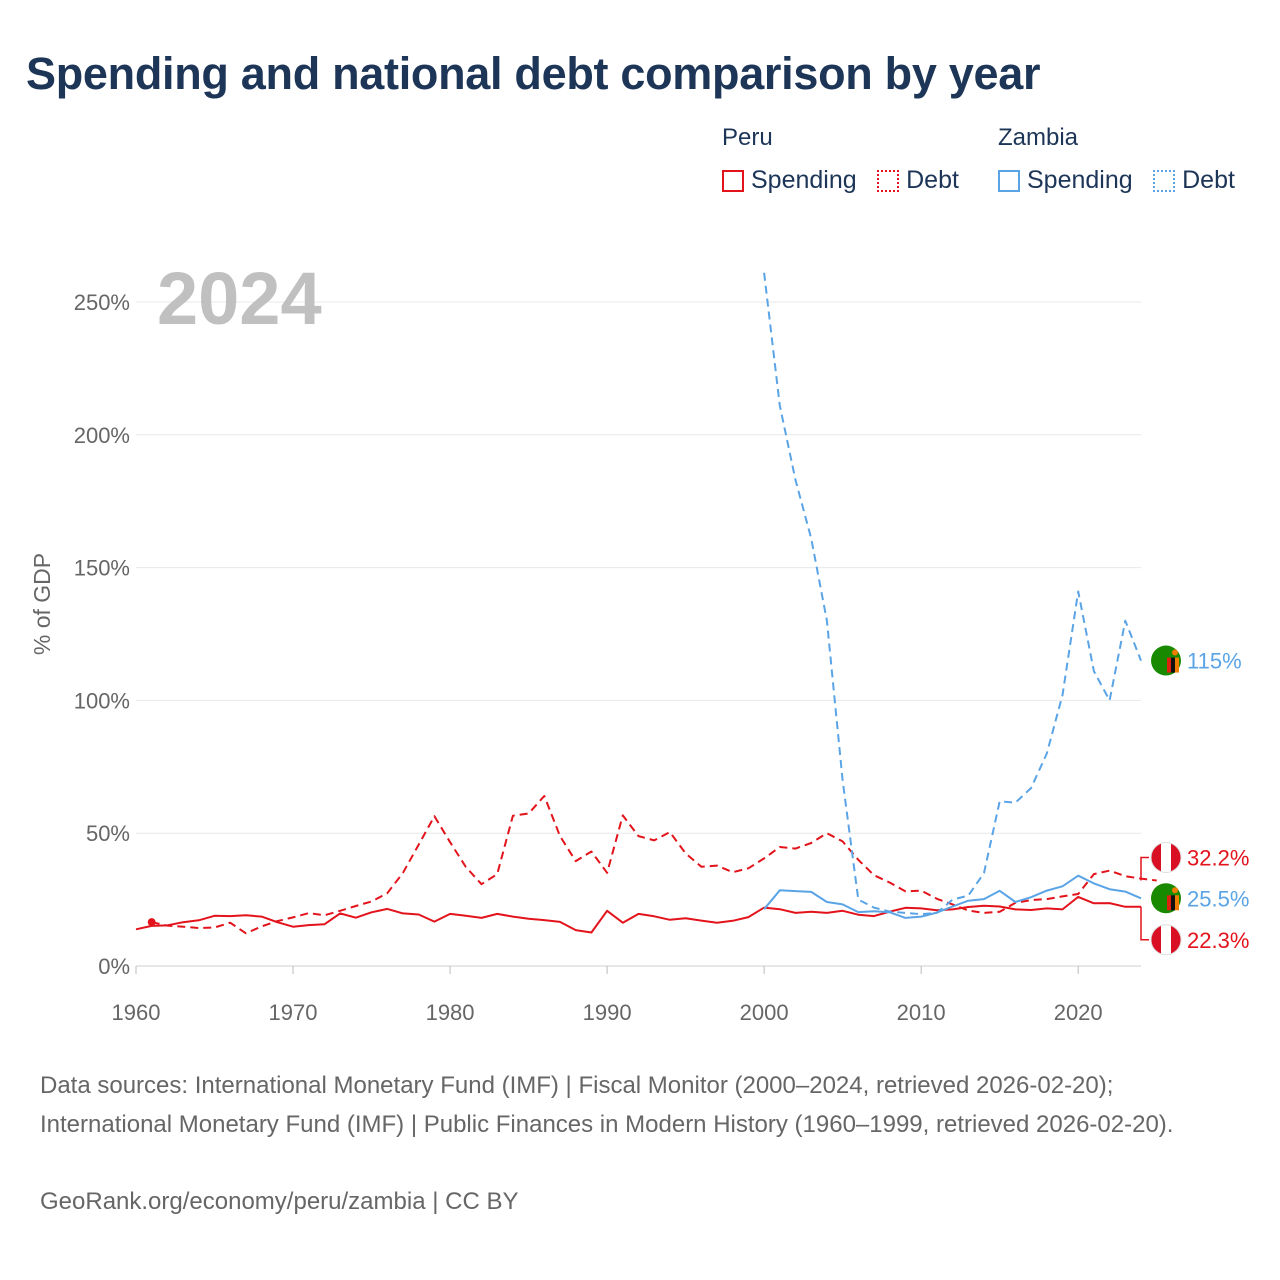  I want to click on zambia-spending-line, so click(952, 896).